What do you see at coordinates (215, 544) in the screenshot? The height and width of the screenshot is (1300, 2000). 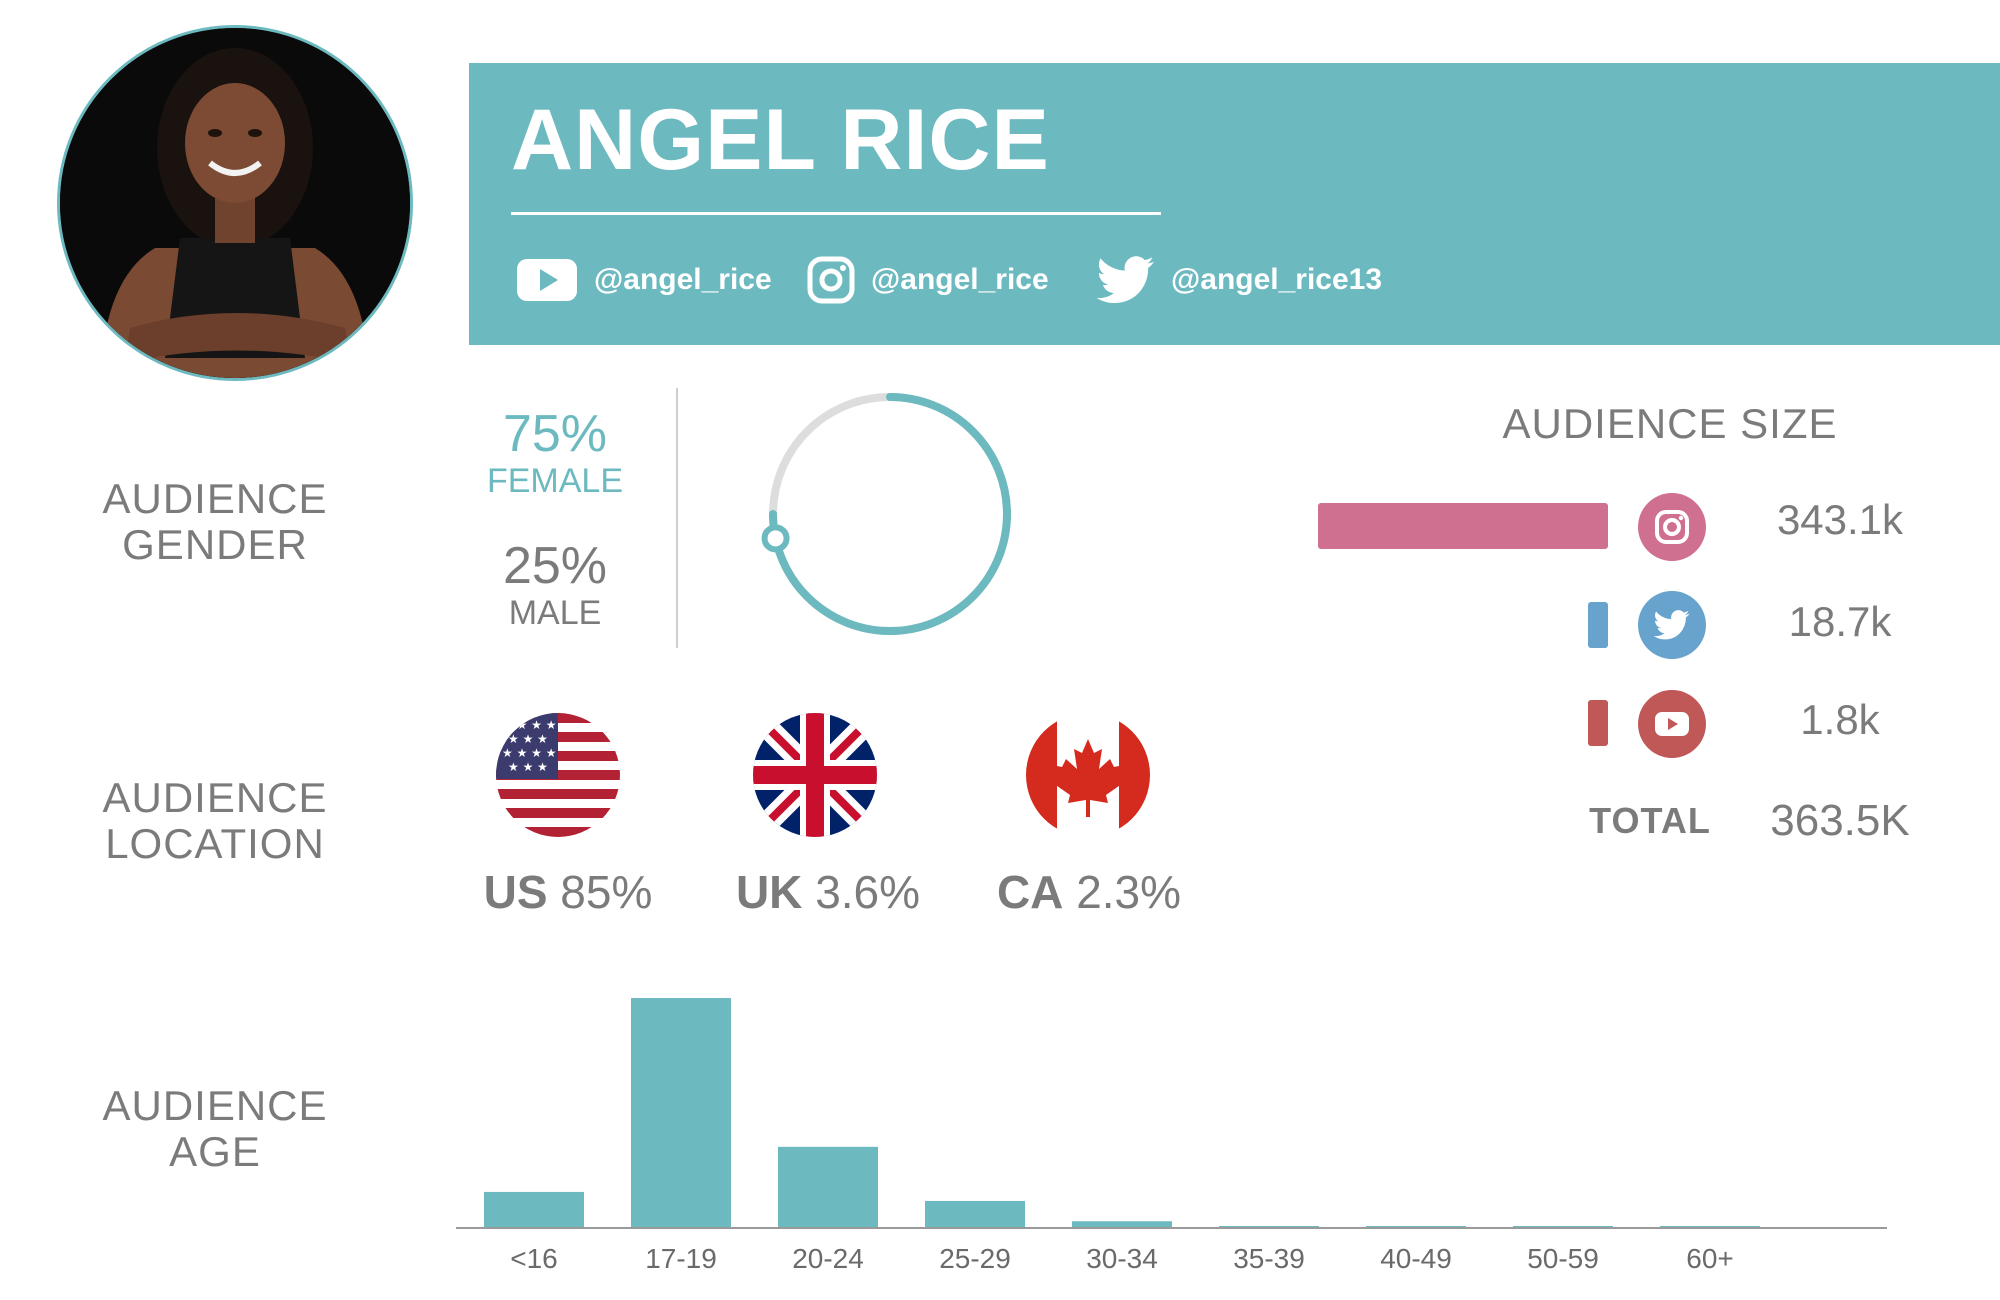 I see `gender-label-line2: GENDER` at bounding box center [215, 544].